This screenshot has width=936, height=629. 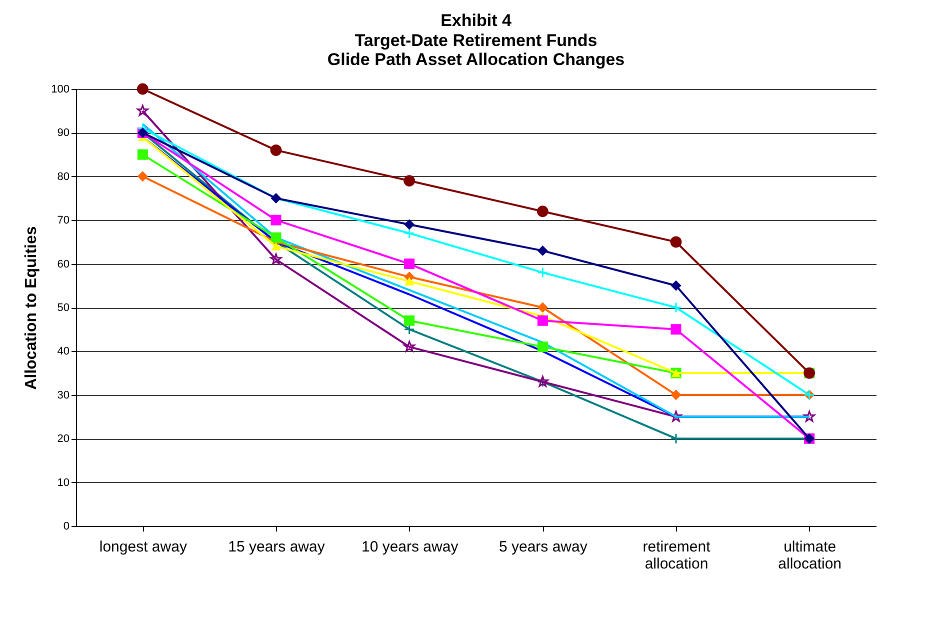 I want to click on y-tick-label: 0, so click(x=66, y=526).